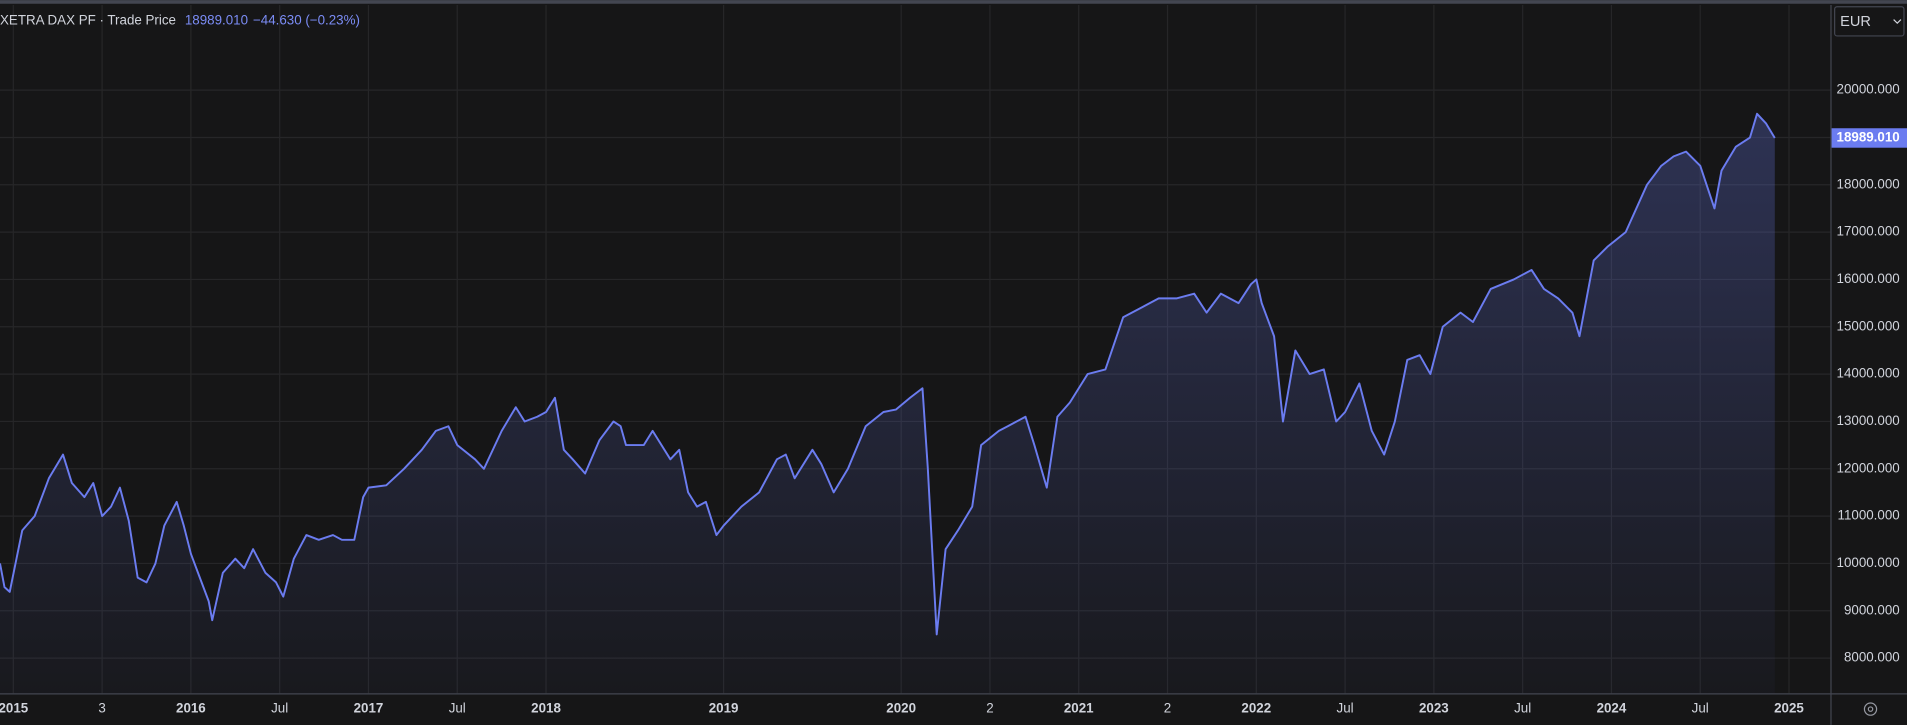  Describe the element at coordinates (369, 708) in the screenshot. I see `x-tick-label: 2017` at that location.